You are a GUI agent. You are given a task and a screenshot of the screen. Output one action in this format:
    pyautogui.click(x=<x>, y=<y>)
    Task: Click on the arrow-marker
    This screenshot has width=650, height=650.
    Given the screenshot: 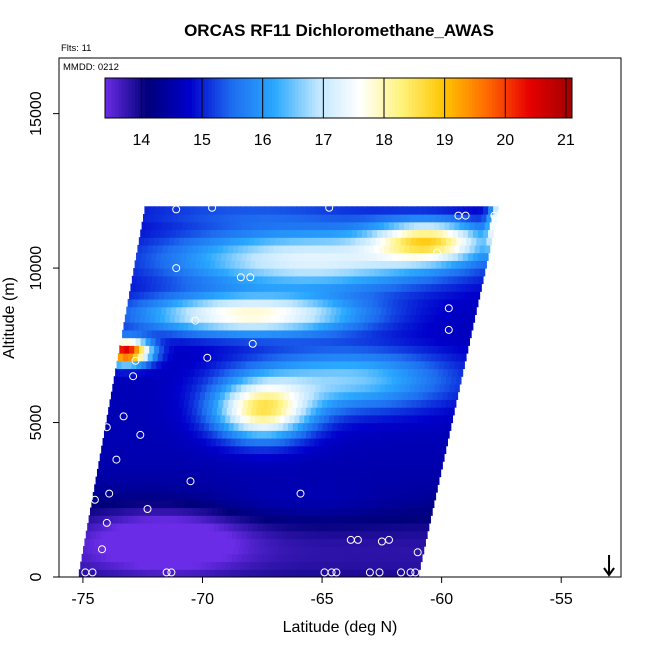 What is the action you would take?
    pyautogui.click(x=609, y=566)
    